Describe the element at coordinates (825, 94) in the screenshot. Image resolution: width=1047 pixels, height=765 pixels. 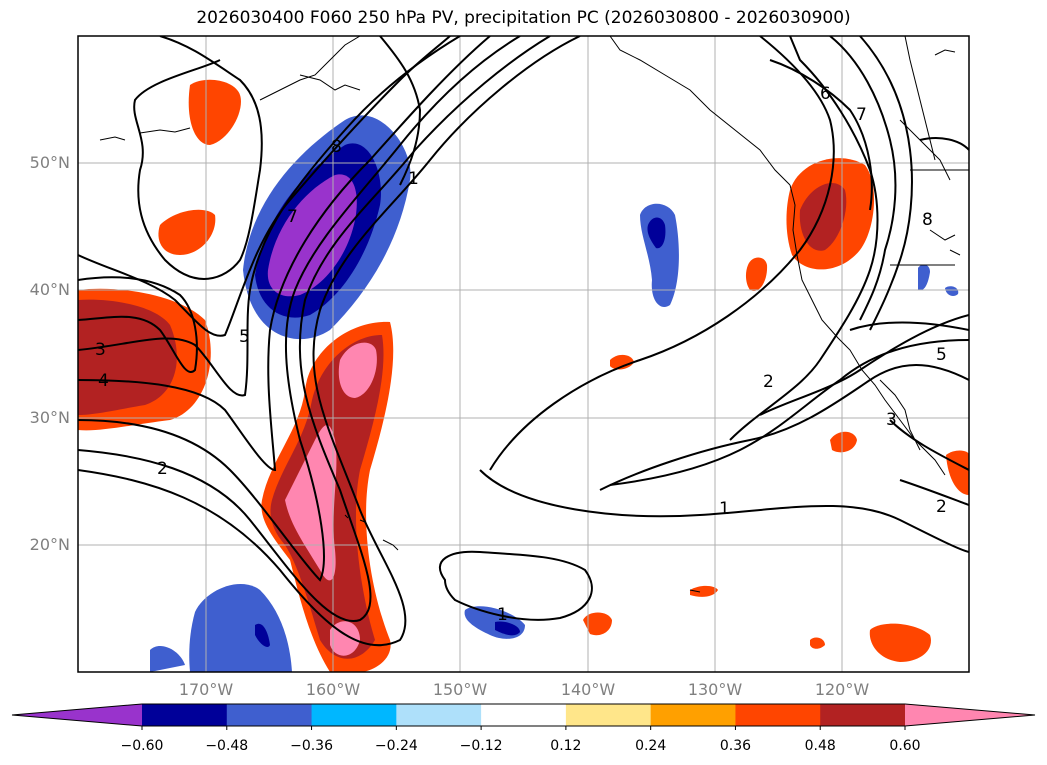
I see `svg-text: 6` at that location.